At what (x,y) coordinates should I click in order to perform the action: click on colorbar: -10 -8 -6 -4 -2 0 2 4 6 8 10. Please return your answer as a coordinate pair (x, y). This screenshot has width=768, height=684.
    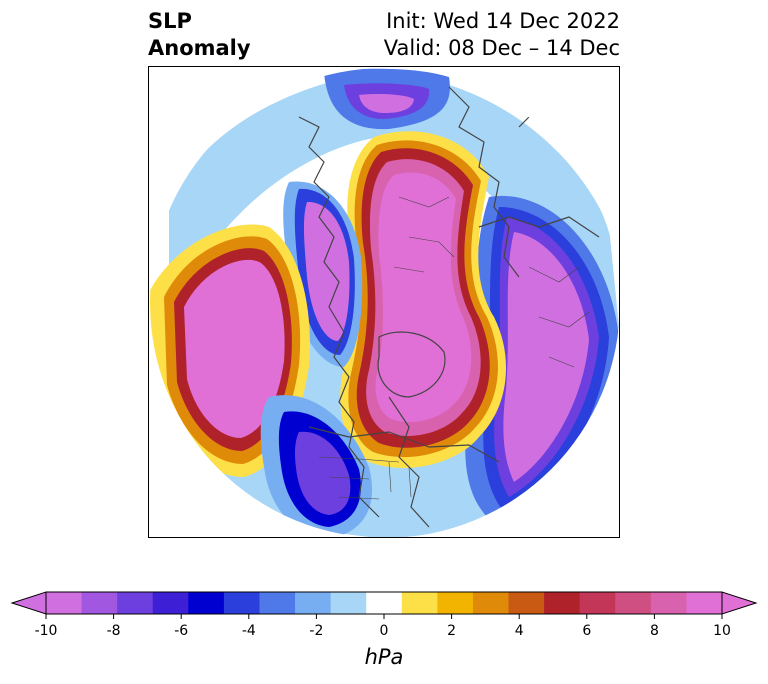
    Looking at the image, I should click on (384, 615).